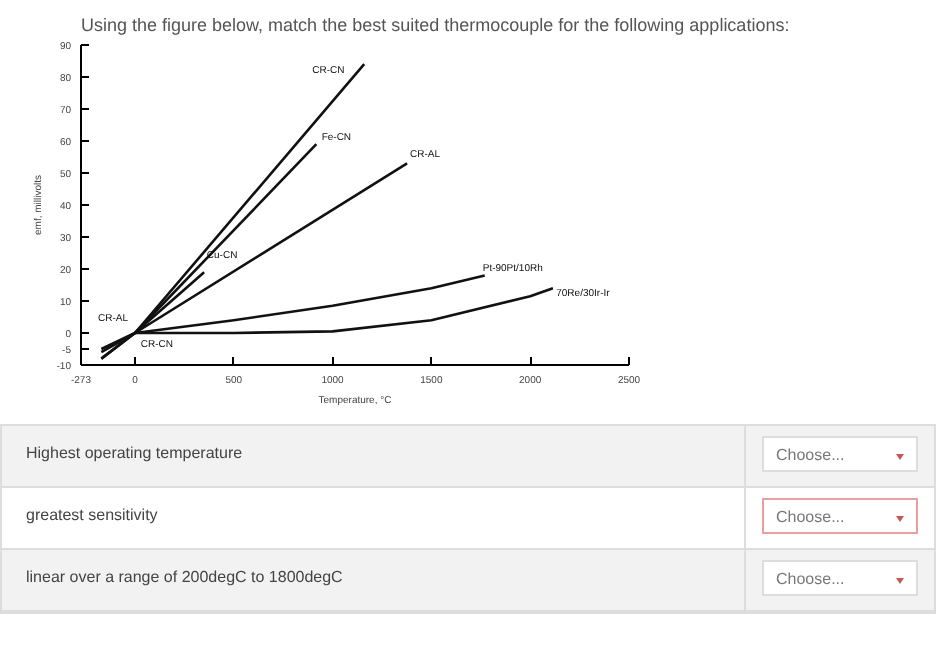  I want to click on text: linear over a range of 200degC to 1800degC, so click(184, 578).